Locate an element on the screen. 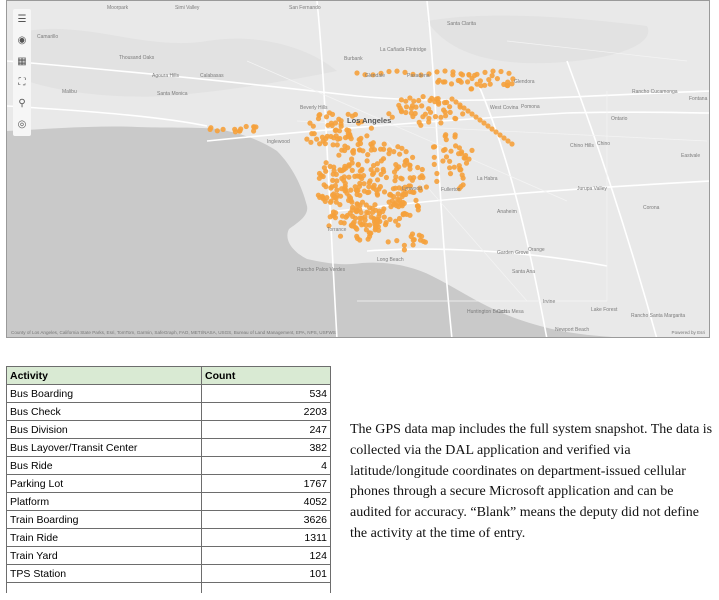  map-toolbar: ☰ ◉ ▦ ⛶ ⚲ ◎ is located at coordinates (22, 72).